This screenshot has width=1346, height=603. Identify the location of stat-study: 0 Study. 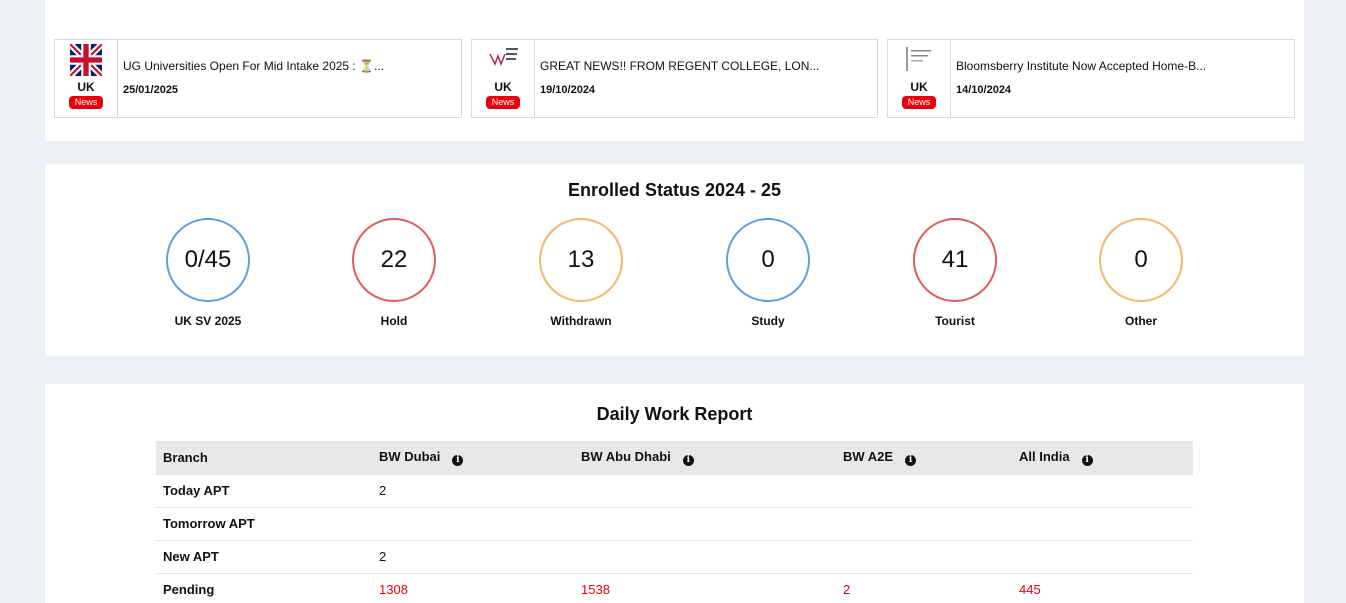
(768, 273).